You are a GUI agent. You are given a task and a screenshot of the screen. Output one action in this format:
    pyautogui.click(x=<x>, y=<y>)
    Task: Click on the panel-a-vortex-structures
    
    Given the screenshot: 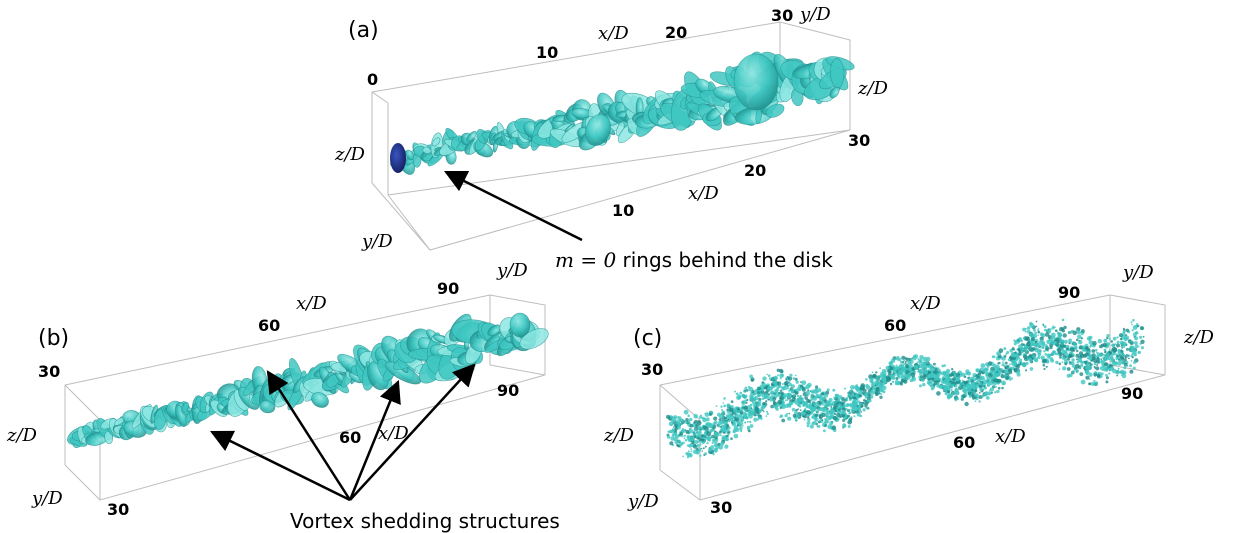 What is the action you would take?
    pyautogui.click(x=622, y=113)
    